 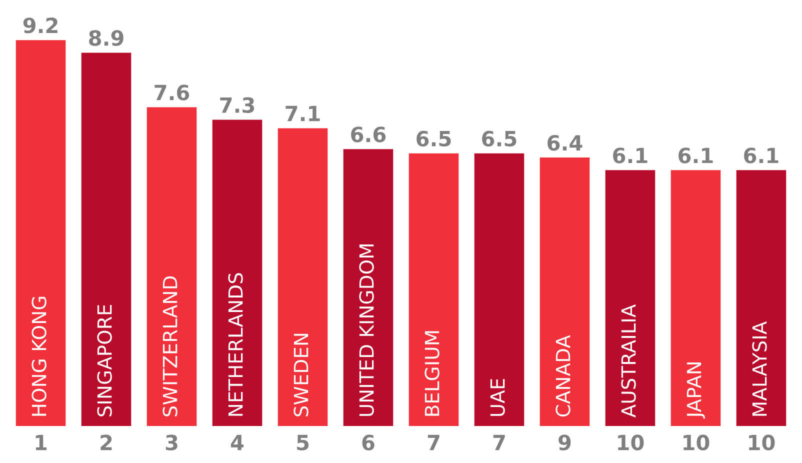 I want to click on text: 6, so click(x=368, y=442).